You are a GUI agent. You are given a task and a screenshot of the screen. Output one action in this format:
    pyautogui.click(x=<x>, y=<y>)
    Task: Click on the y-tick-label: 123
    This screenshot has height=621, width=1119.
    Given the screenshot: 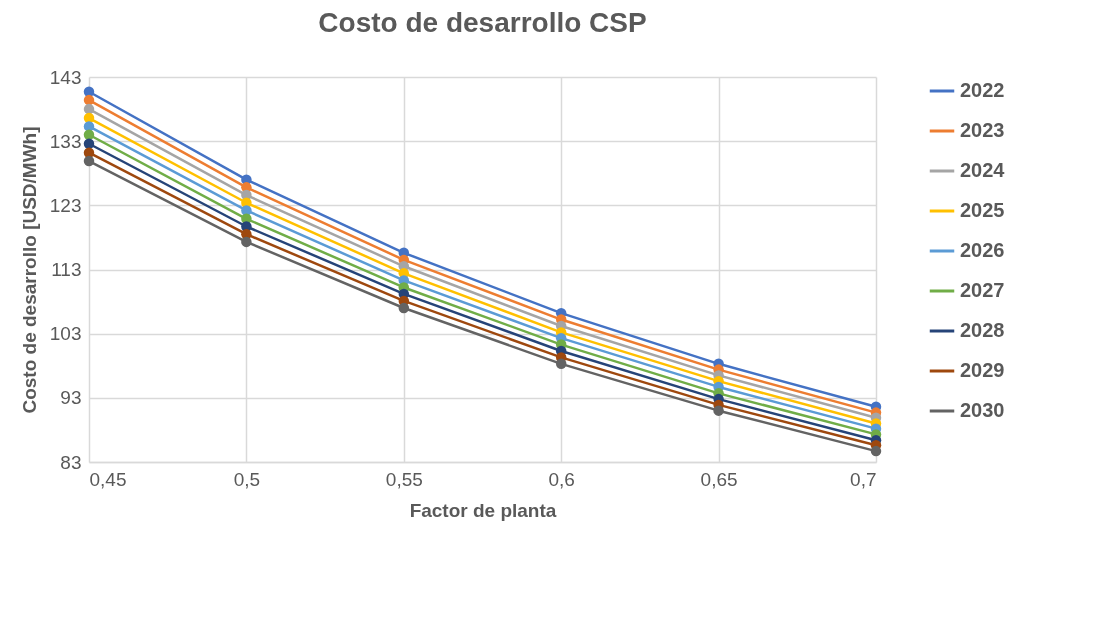 What is the action you would take?
    pyautogui.click(x=65, y=205)
    